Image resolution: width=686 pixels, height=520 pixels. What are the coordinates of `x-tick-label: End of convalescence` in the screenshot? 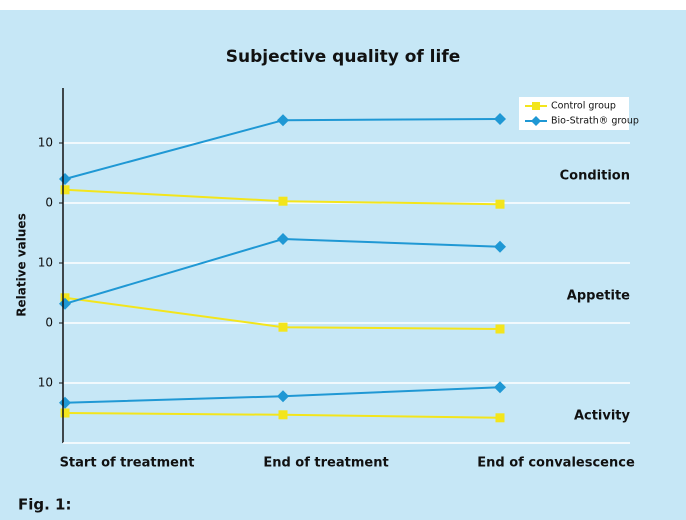 It's located at (556, 463).